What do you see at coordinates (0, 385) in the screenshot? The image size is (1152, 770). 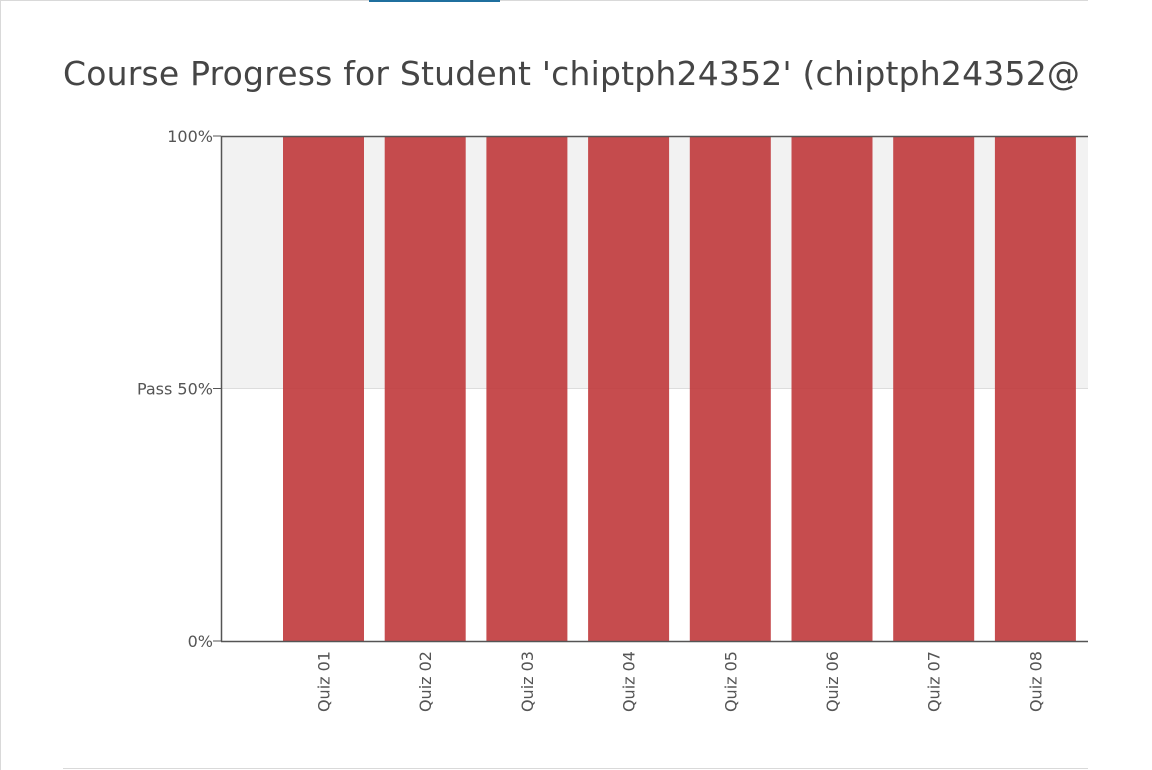 I see `panel-left-border` at bounding box center [0, 385].